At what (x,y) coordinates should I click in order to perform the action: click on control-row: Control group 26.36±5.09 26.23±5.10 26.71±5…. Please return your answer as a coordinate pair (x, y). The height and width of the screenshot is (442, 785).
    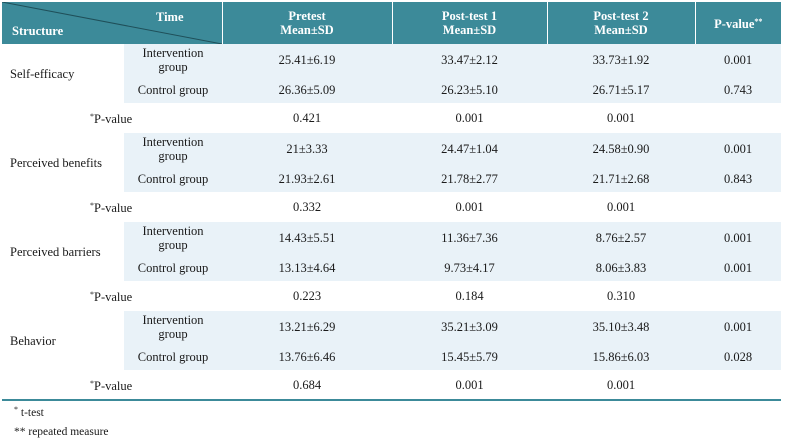
    Looking at the image, I should click on (391, 89).